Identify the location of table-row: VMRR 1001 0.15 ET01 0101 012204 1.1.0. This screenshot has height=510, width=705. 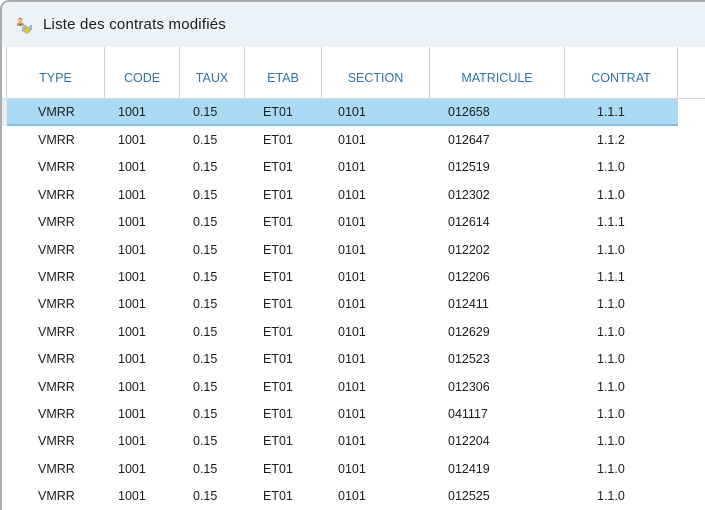
(353, 441).